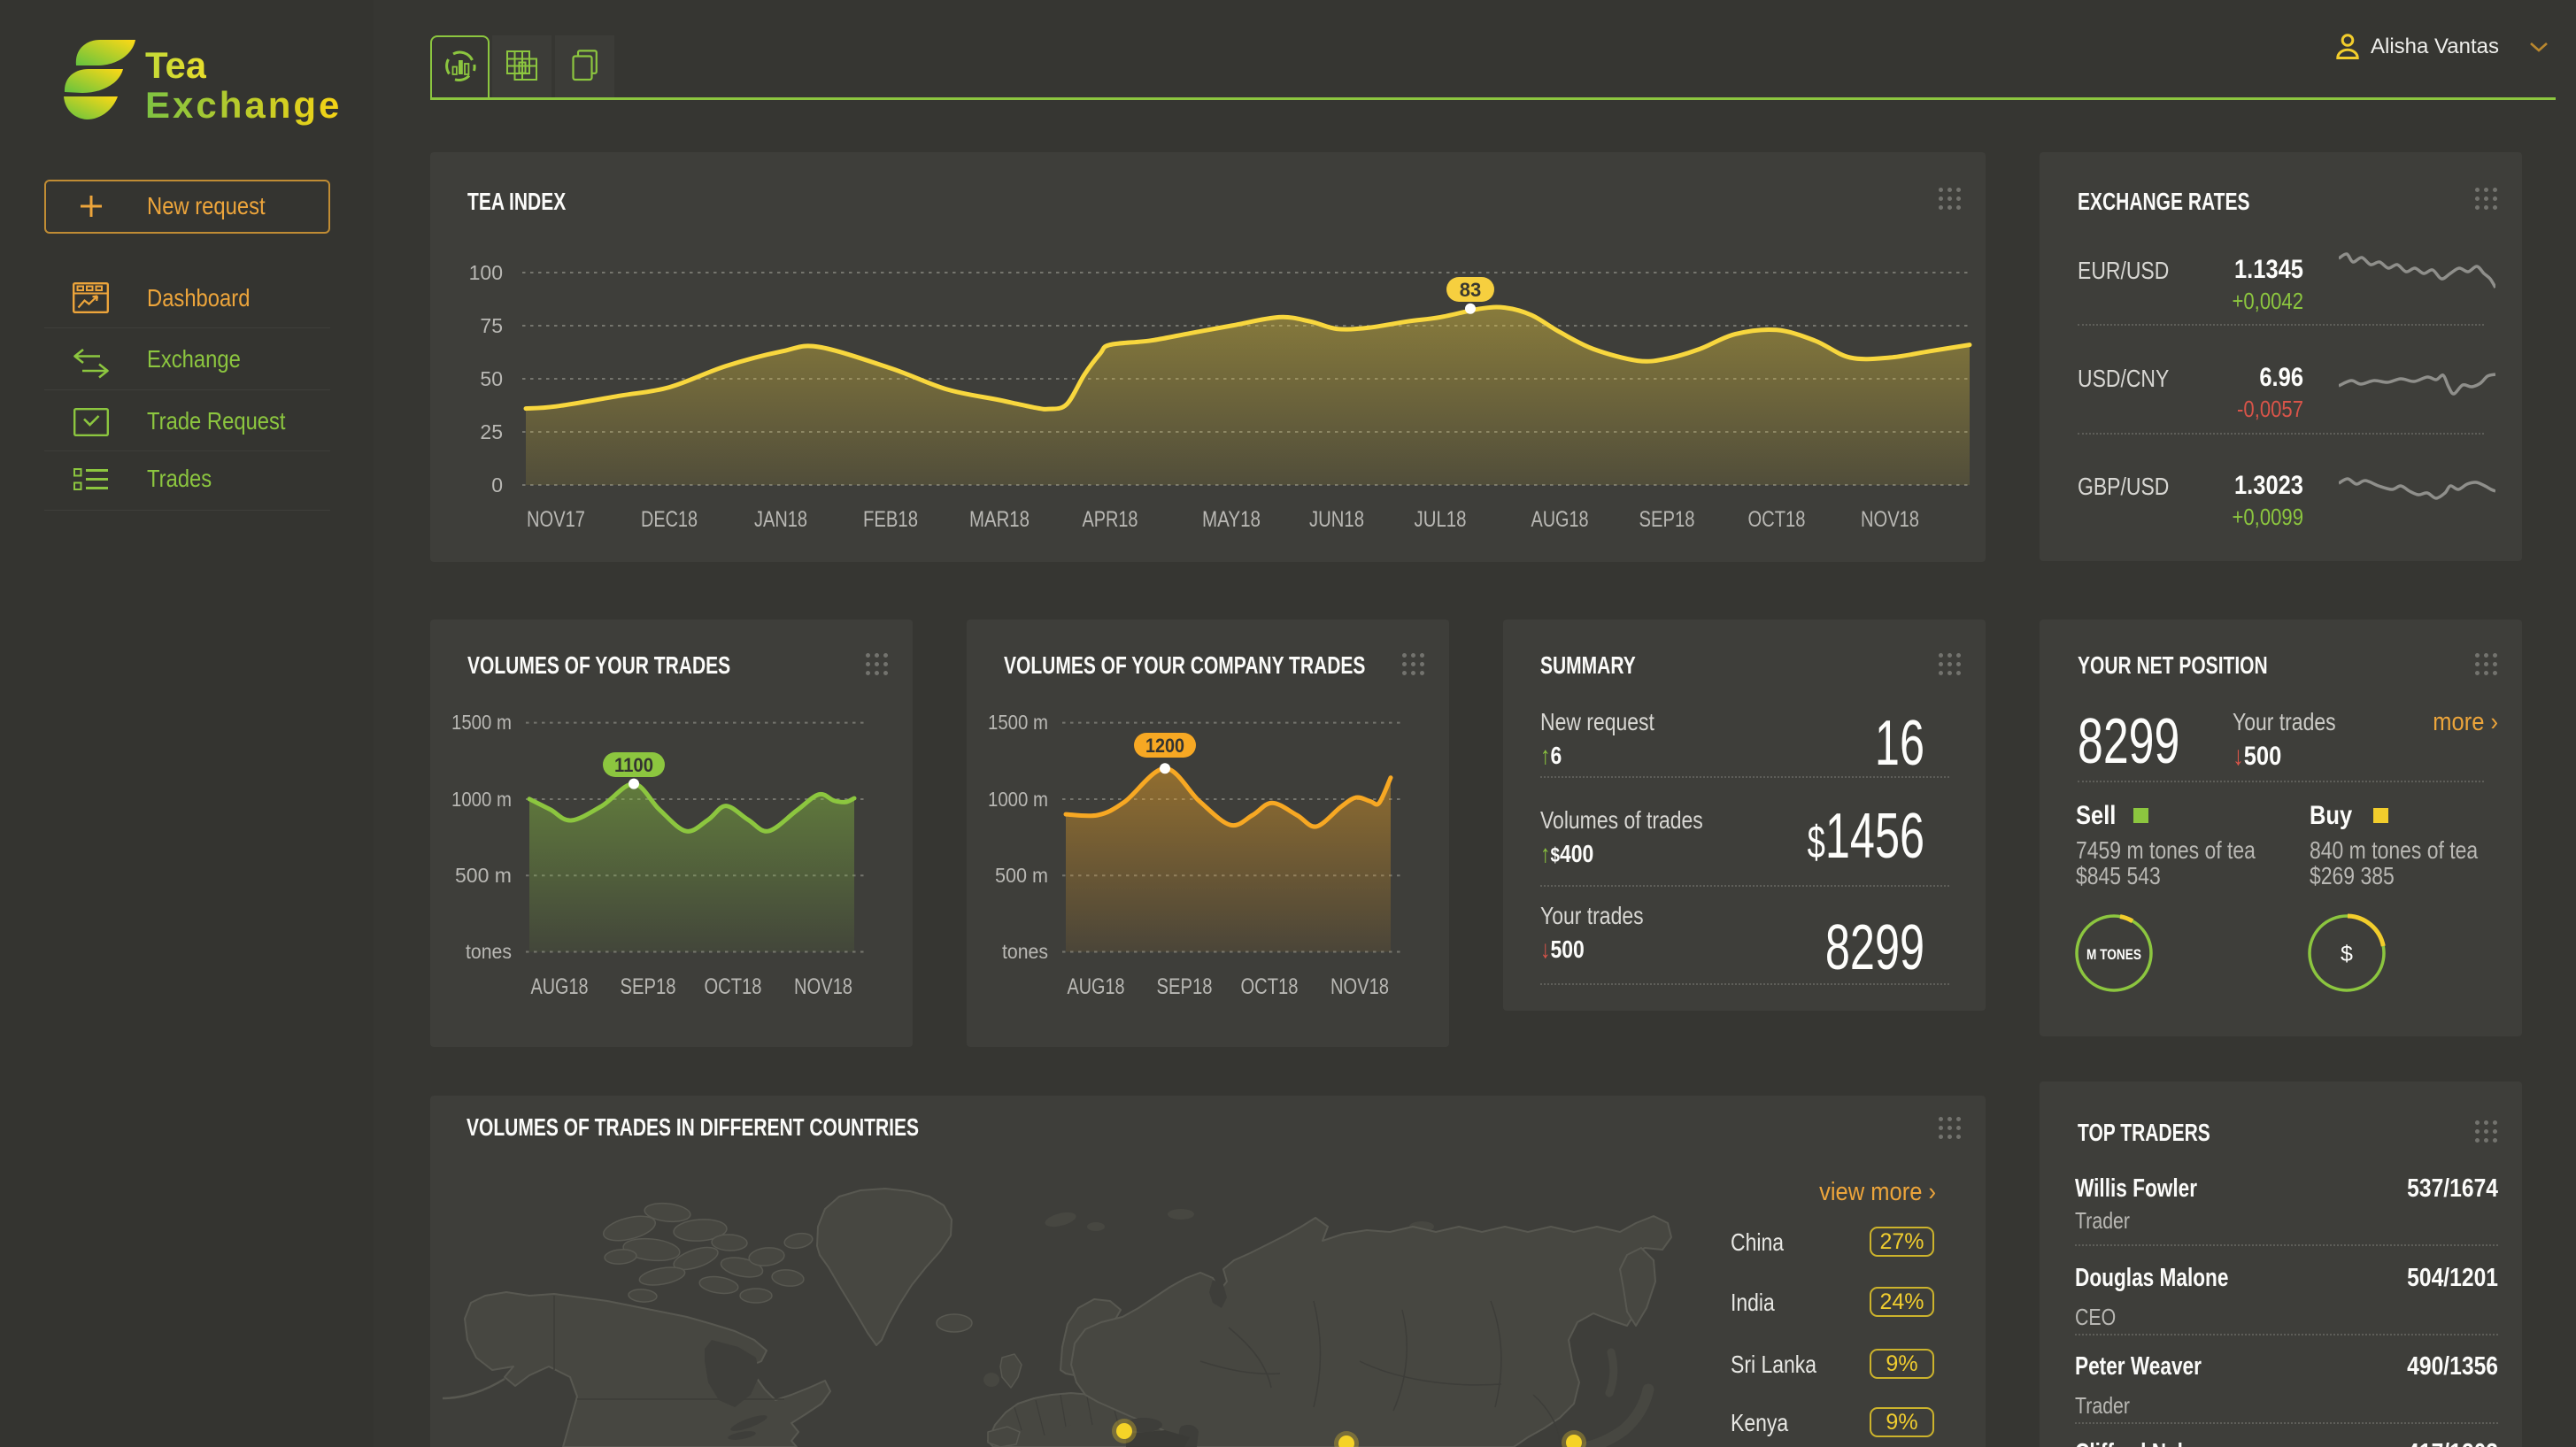  What do you see at coordinates (1336, 519) in the screenshot?
I see `svg-text: JUN18` at bounding box center [1336, 519].